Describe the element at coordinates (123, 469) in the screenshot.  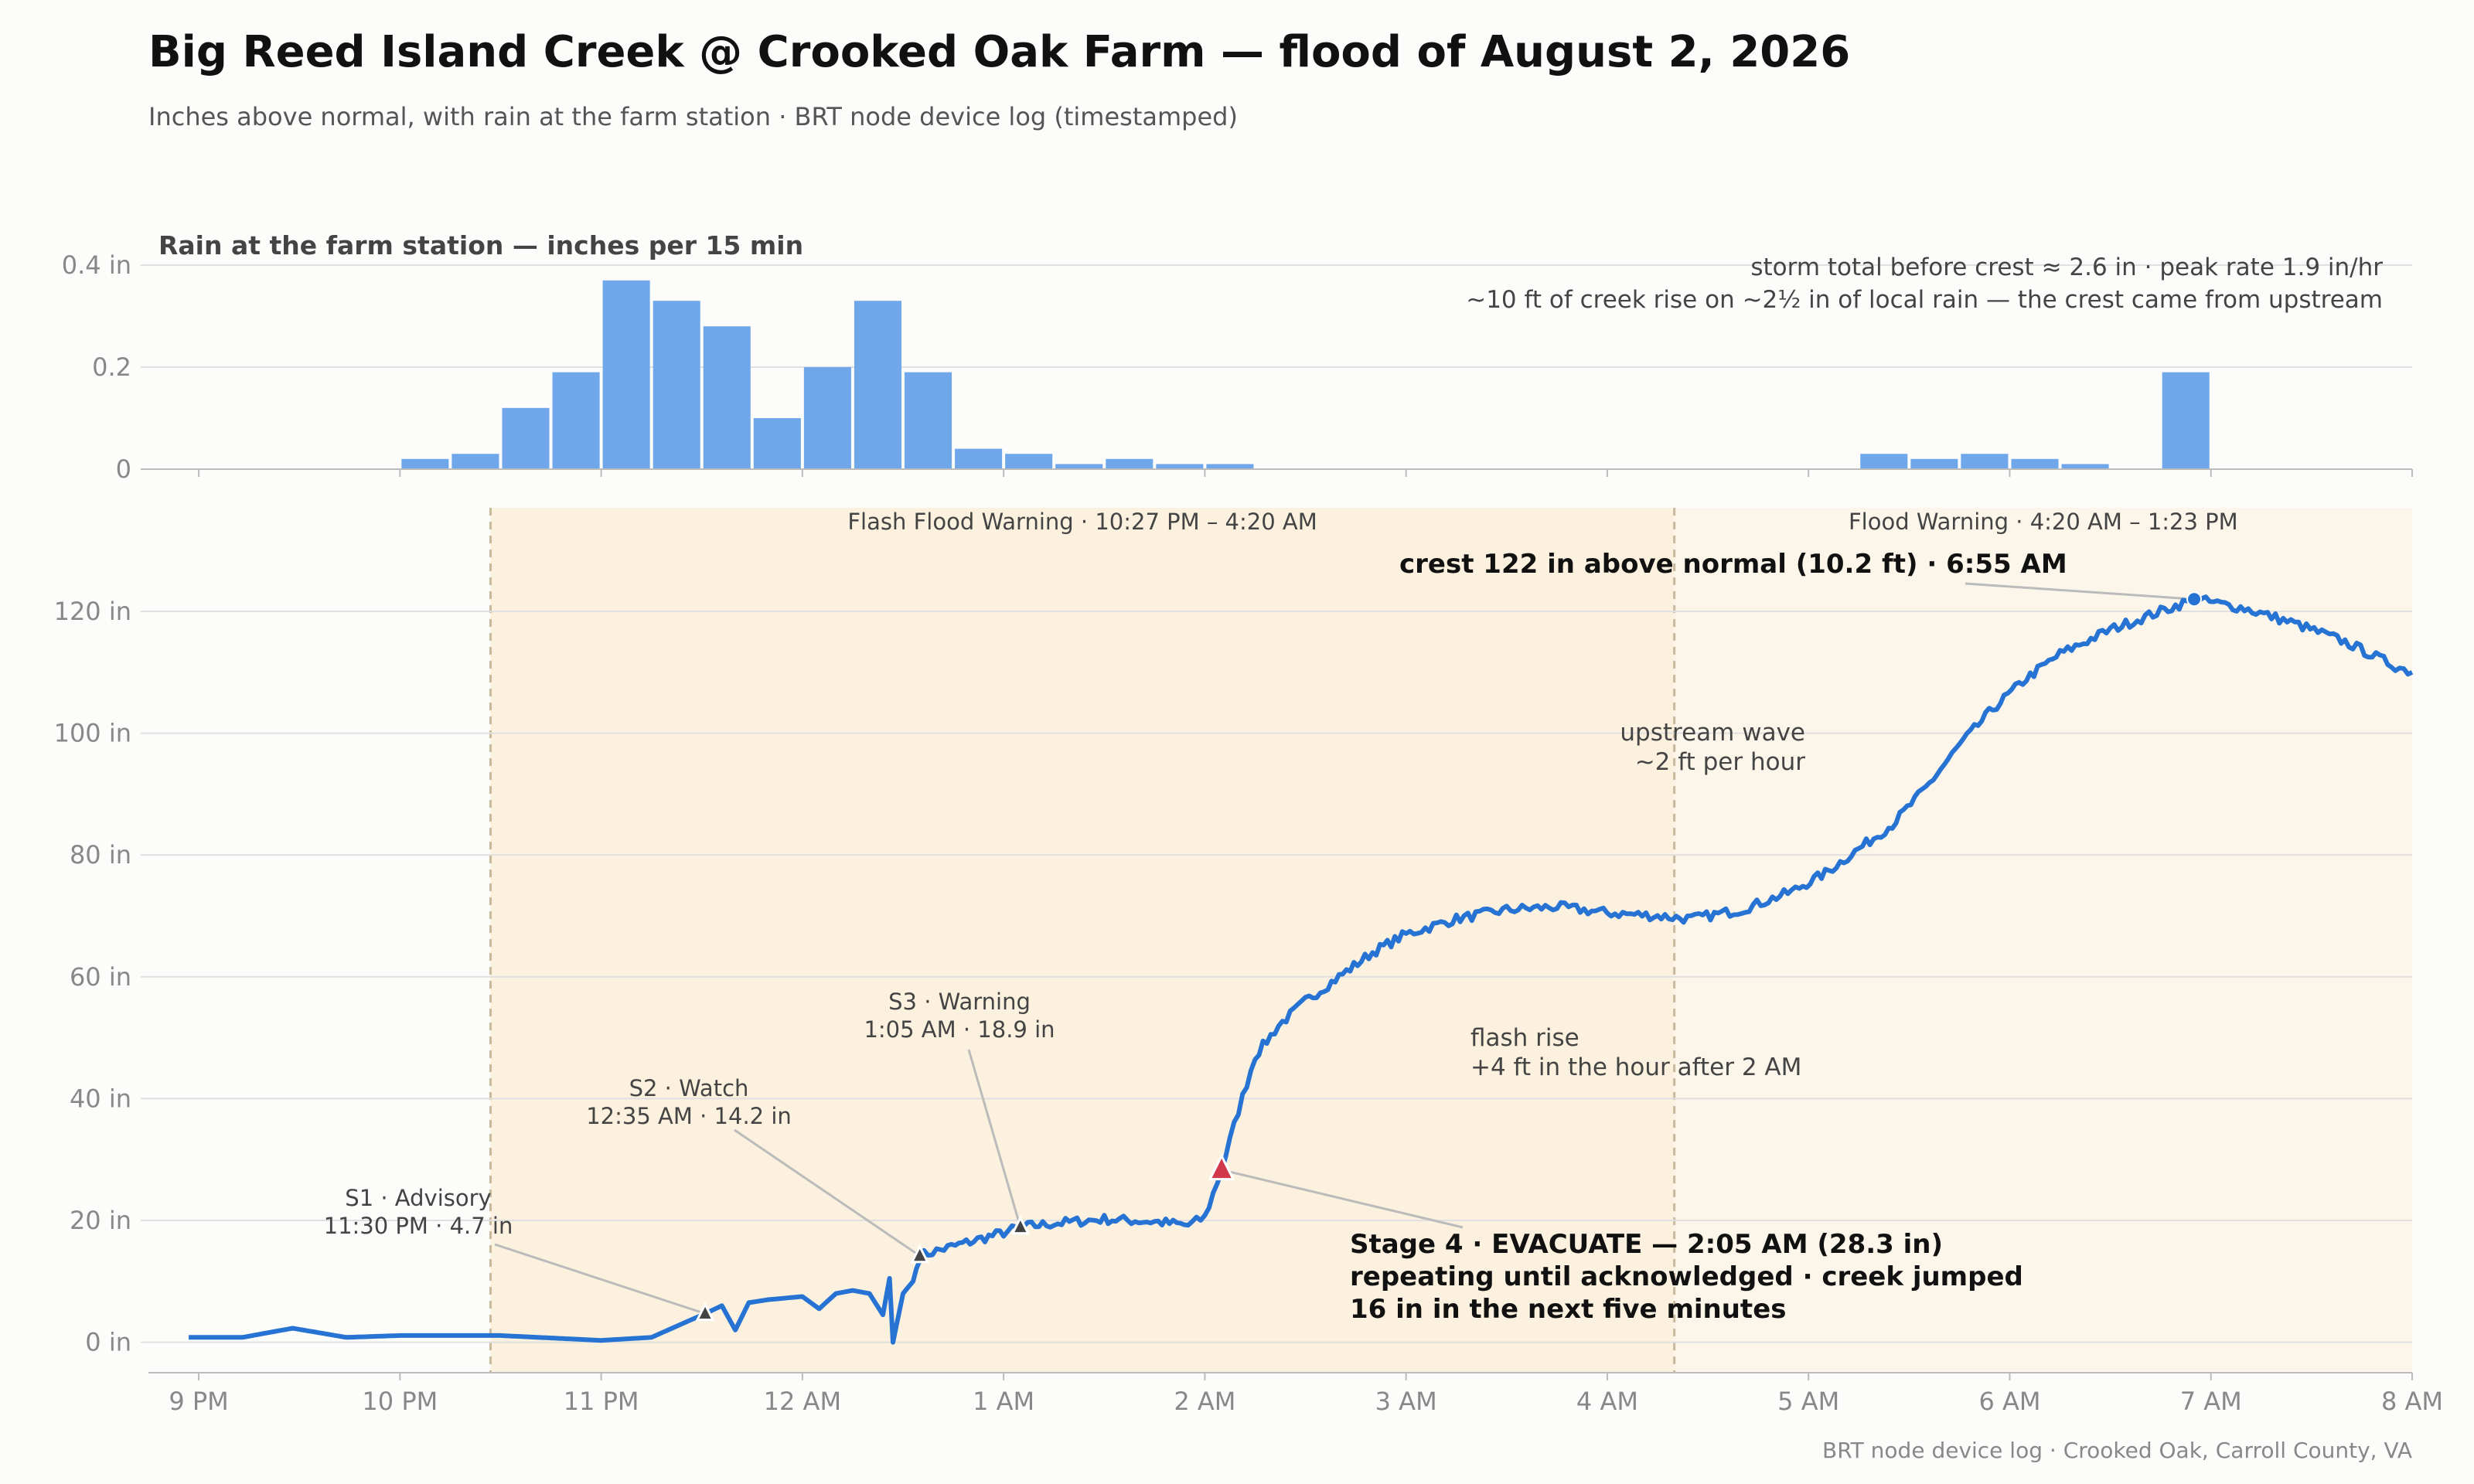
I see `rain-y-tick-label: 0` at that location.